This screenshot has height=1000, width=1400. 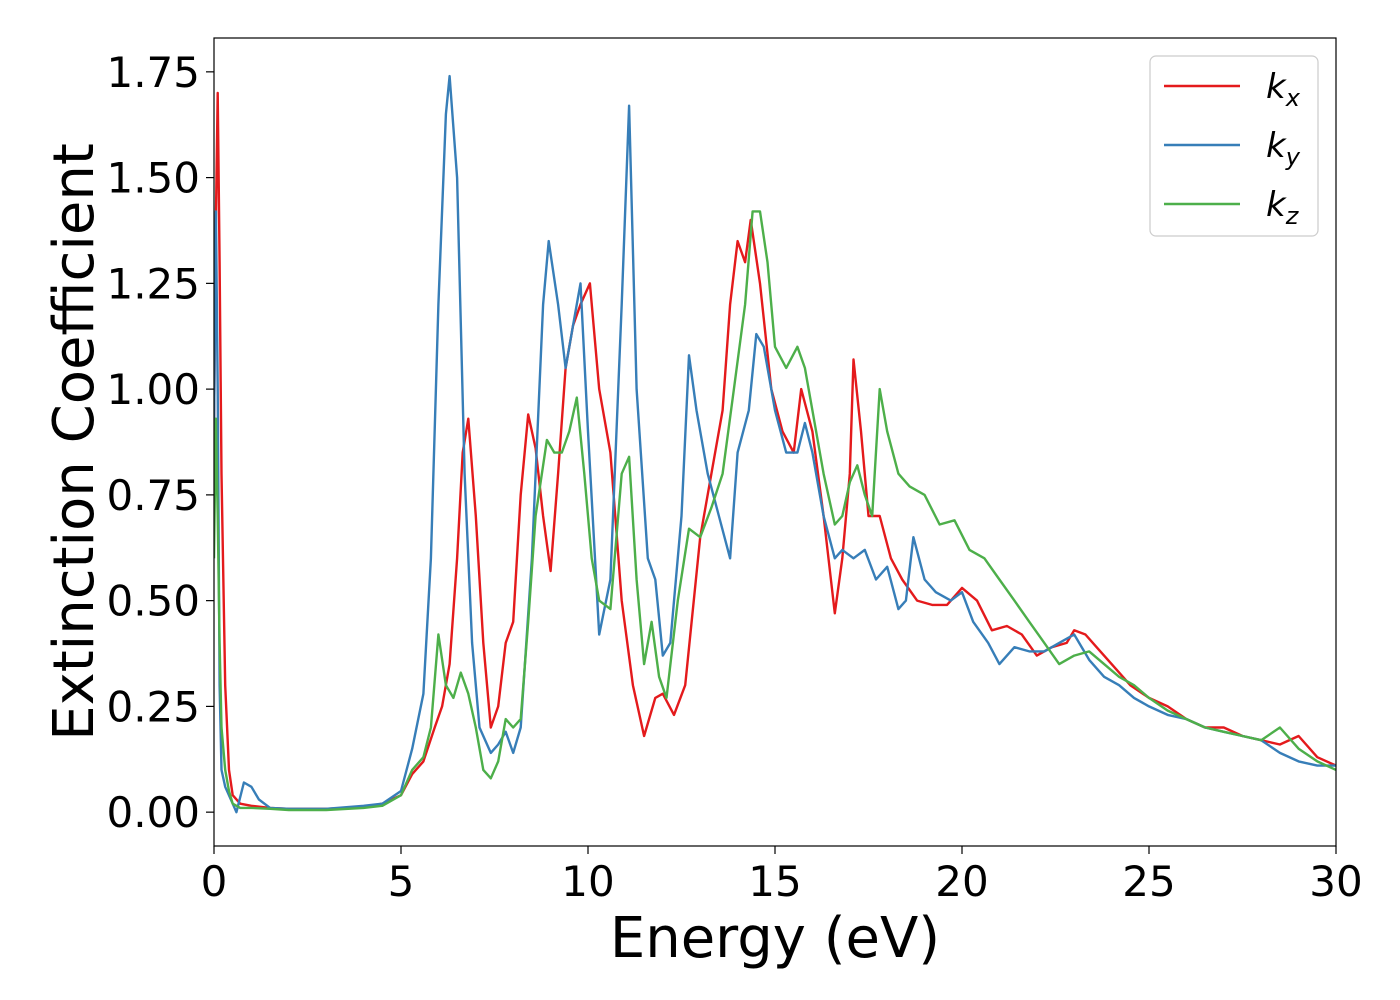 What do you see at coordinates (153, 178) in the screenshot?
I see `y-tick-label: 1.50` at bounding box center [153, 178].